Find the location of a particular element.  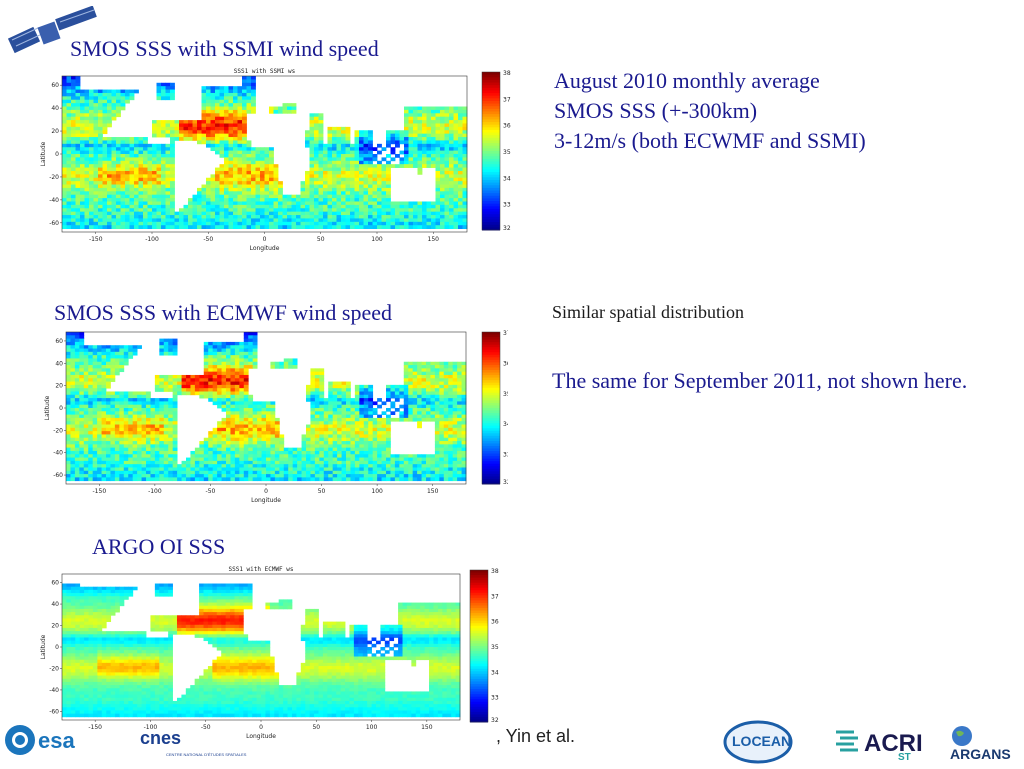

globe-icon is located at coordinates (962, 736).